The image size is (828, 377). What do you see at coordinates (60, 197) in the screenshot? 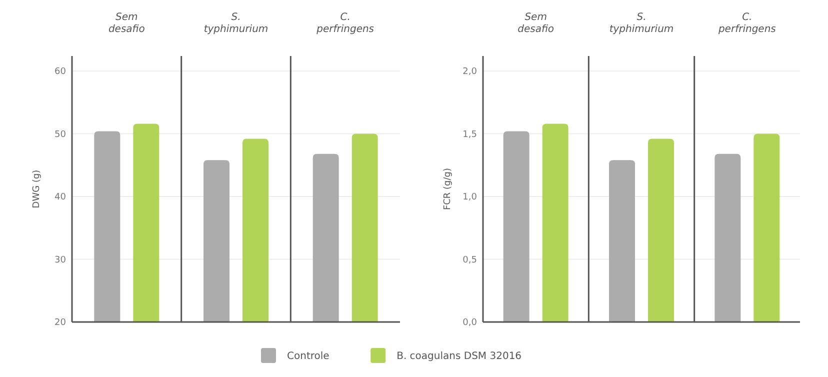
I see `y-tick-label: 40` at bounding box center [60, 197].